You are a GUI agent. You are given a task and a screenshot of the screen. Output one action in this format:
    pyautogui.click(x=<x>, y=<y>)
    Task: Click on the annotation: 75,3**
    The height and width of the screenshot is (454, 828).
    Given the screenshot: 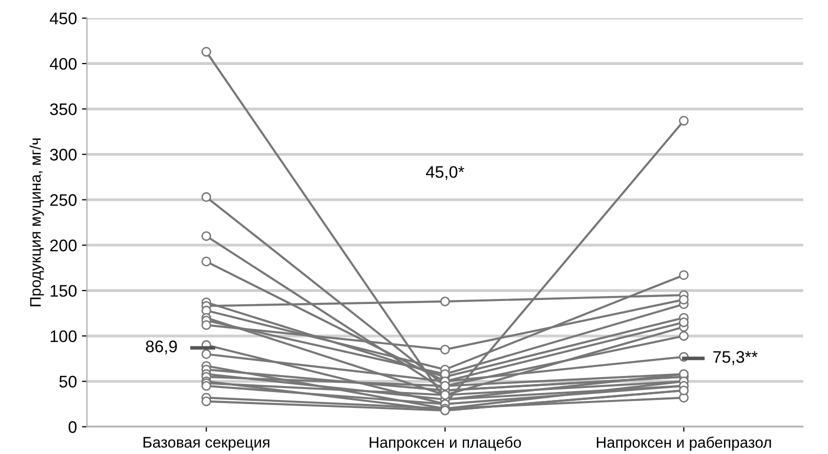 What is the action you would take?
    pyautogui.click(x=735, y=358)
    